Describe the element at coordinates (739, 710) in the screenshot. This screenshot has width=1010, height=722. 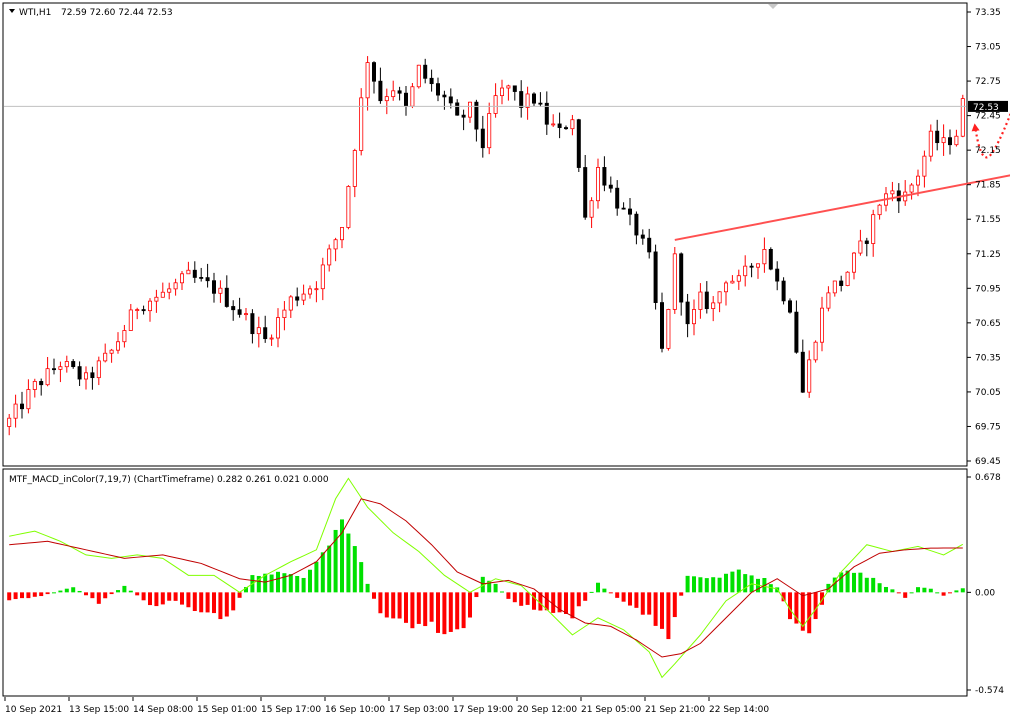
I see `time-tick-label: 22 Sep 14:00` at that location.